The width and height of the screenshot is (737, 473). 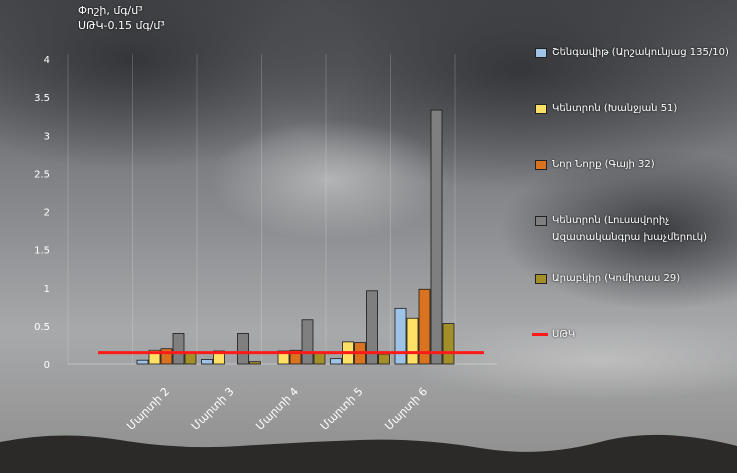 What do you see at coordinates (615, 108) in the screenshot?
I see `legend-label: Կենտրոն (Խանջյան 51)` at bounding box center [615, 108].